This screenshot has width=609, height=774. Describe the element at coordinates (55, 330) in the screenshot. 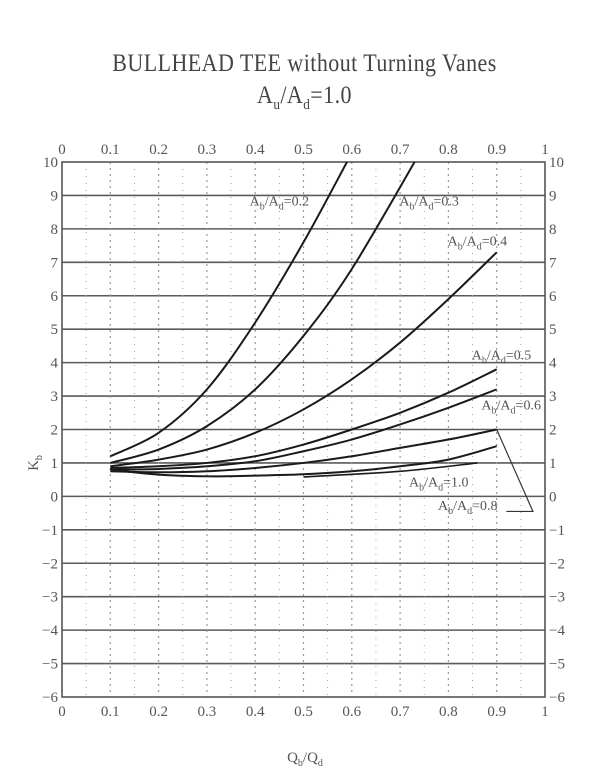

I see `y-tick-left: 5` at that location.